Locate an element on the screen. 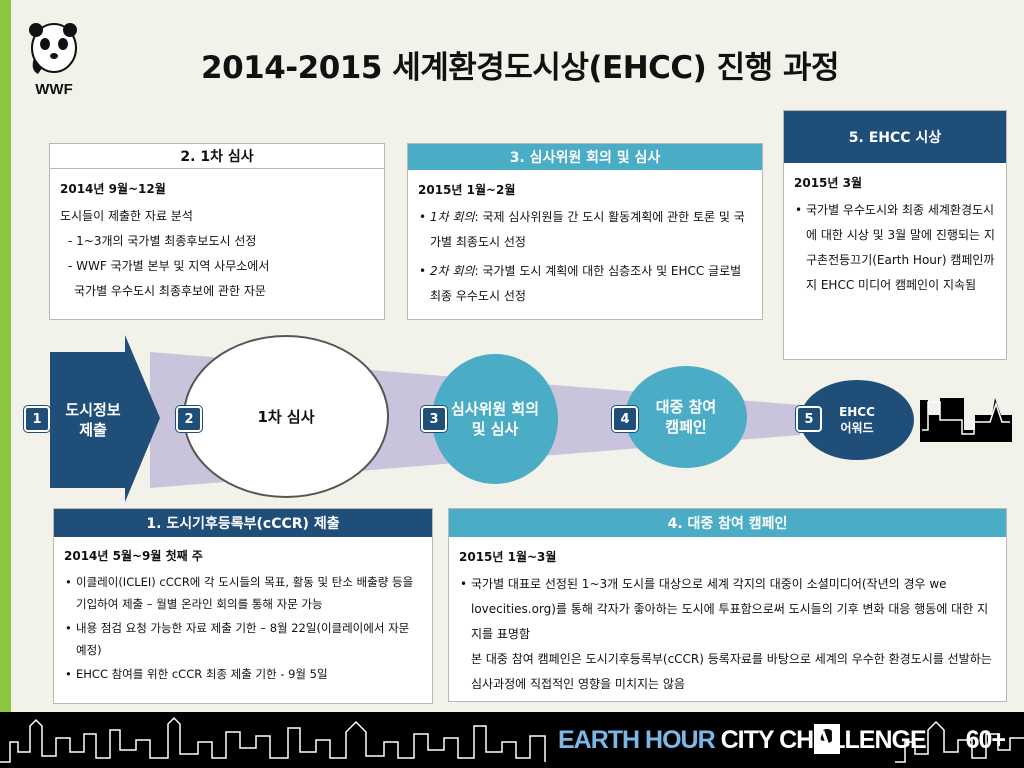 This screenshot has height=768, width=1024. step1-number: 1 is located at coordinates (37, 419).